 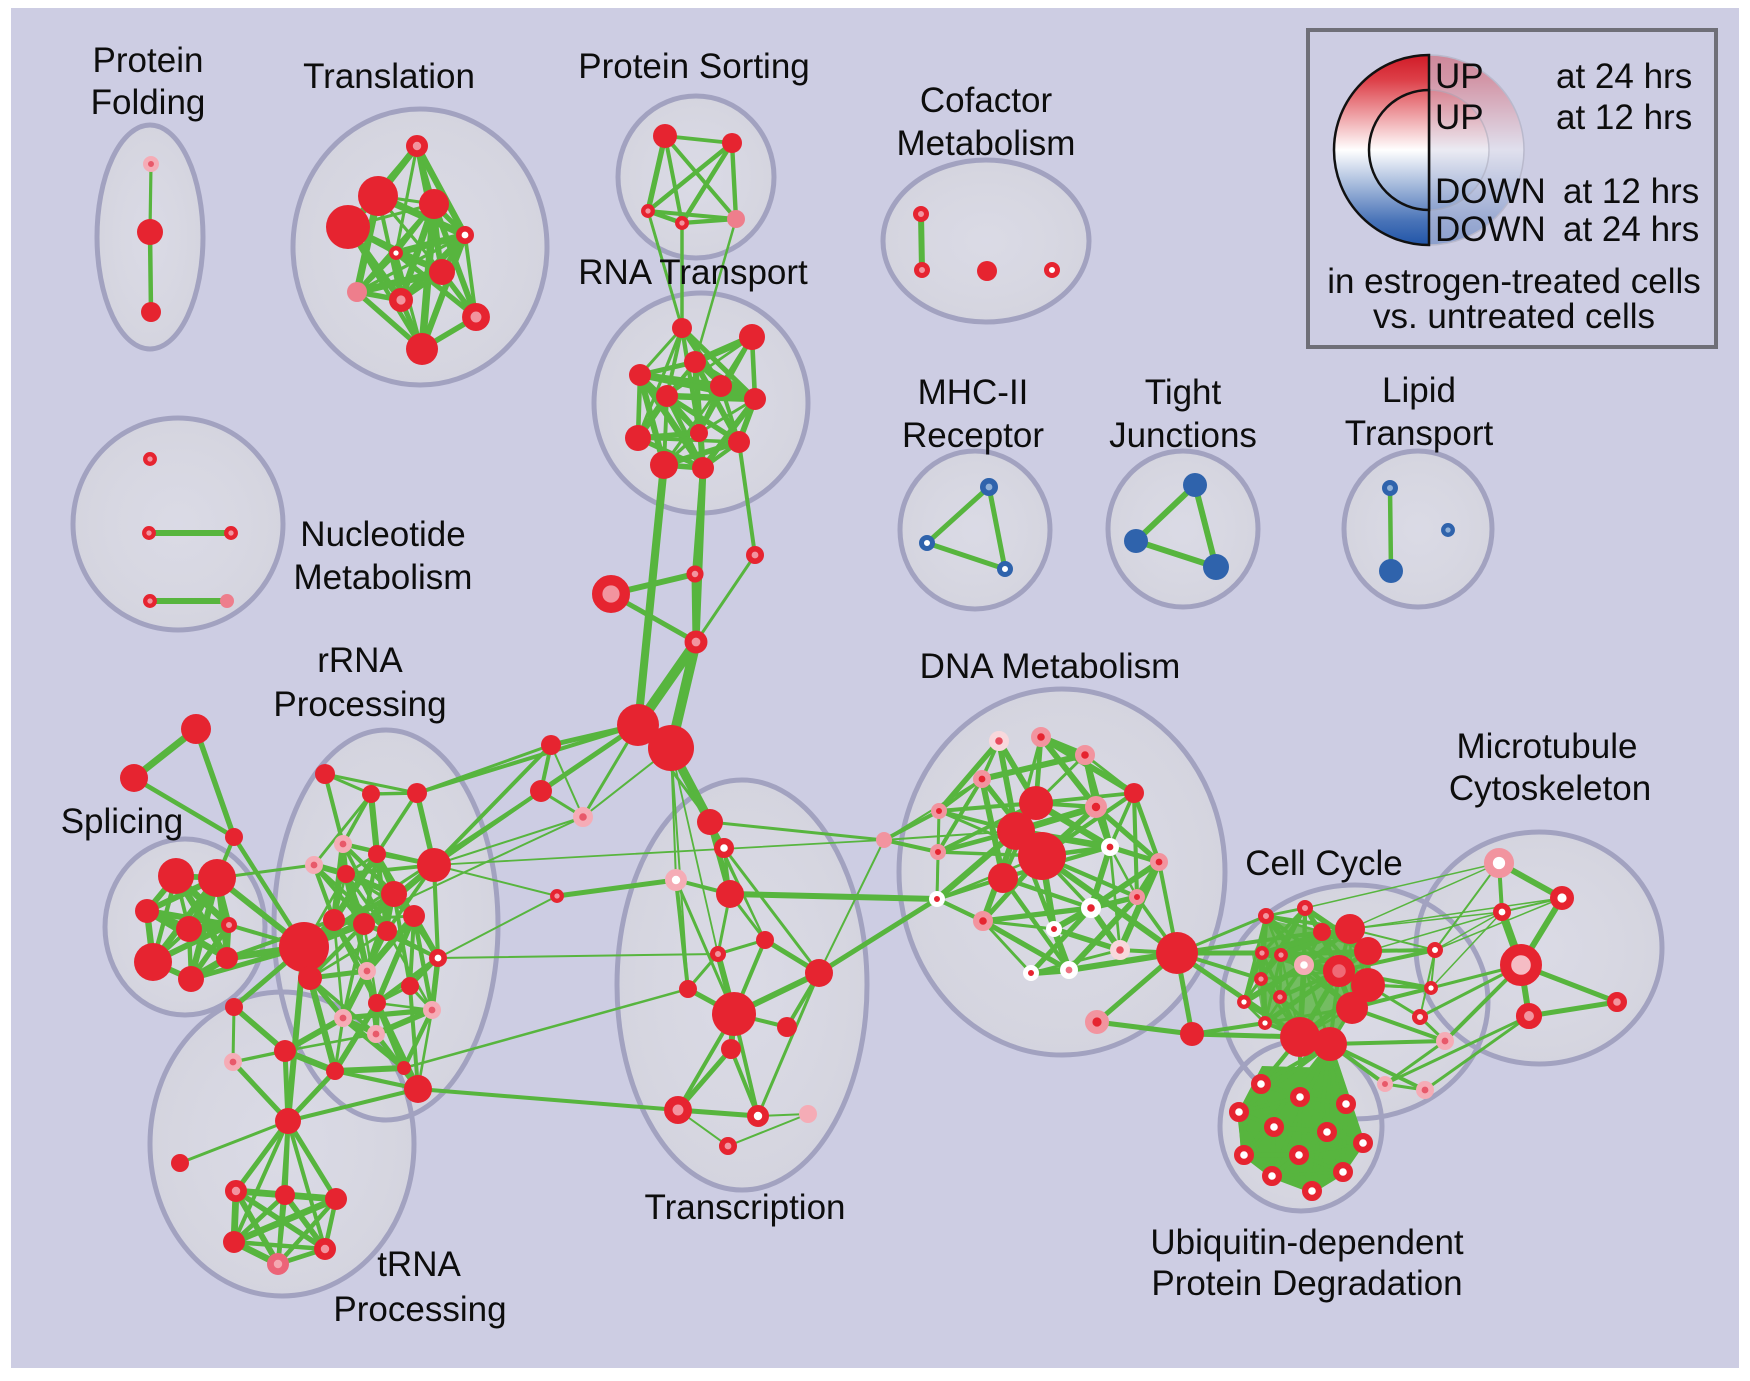 I want to click on svg-text: Transport, so click(x=1419, y=433).